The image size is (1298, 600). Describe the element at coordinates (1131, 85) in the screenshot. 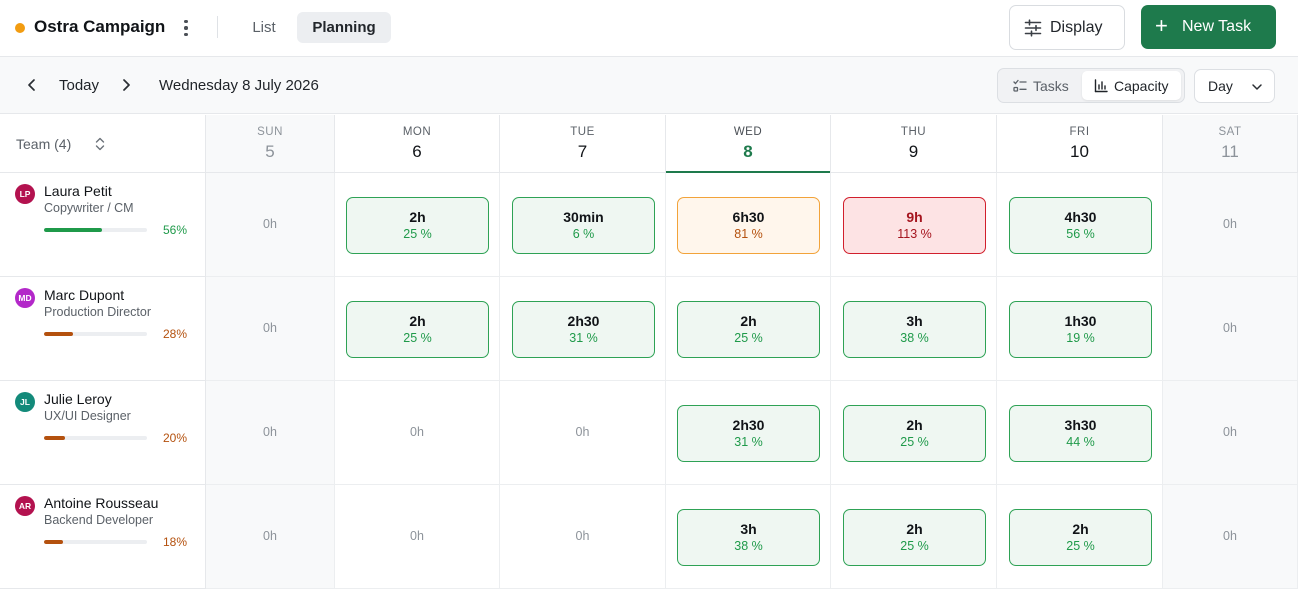

I see `view-mode-capacity: Capacity` at that location.